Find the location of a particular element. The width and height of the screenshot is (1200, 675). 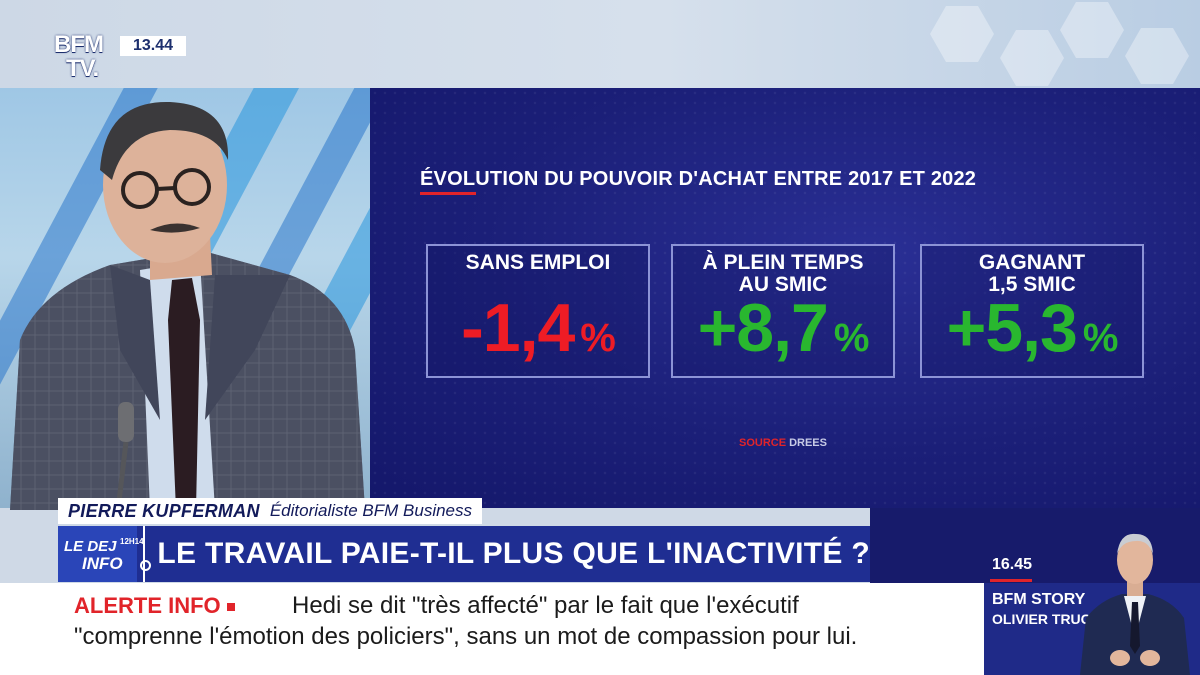

stat-label: GAGNANT 1,5 SMIC is located at coordinates (1032, 275).